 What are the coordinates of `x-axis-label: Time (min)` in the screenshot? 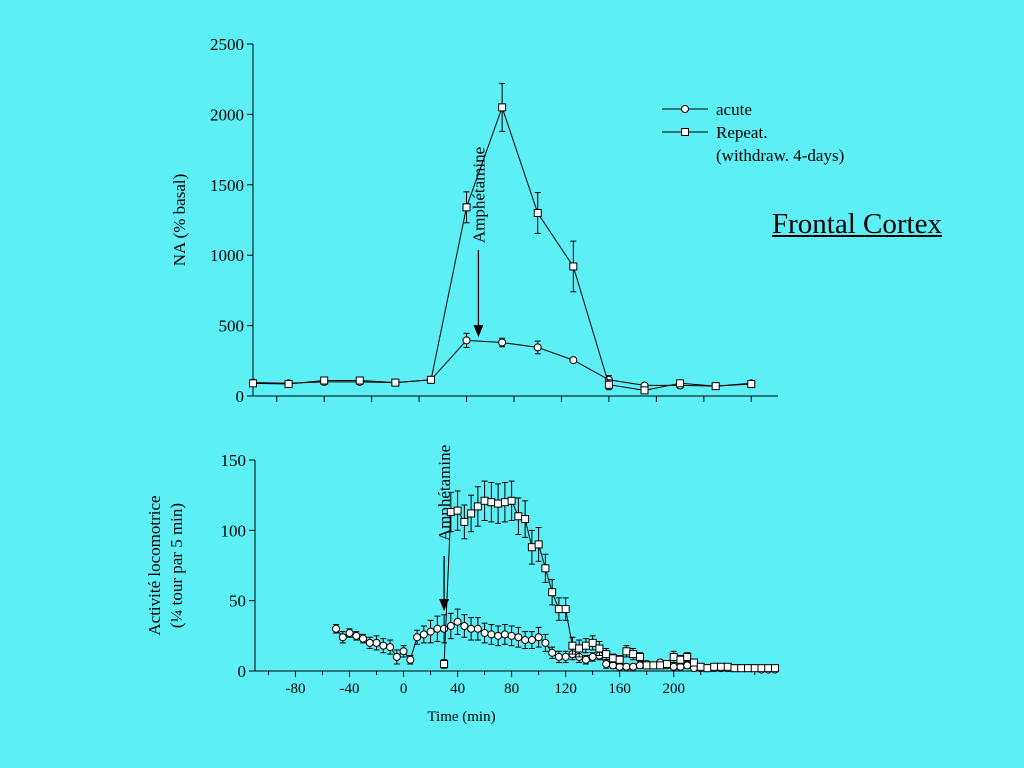 It's located at (461, 717).